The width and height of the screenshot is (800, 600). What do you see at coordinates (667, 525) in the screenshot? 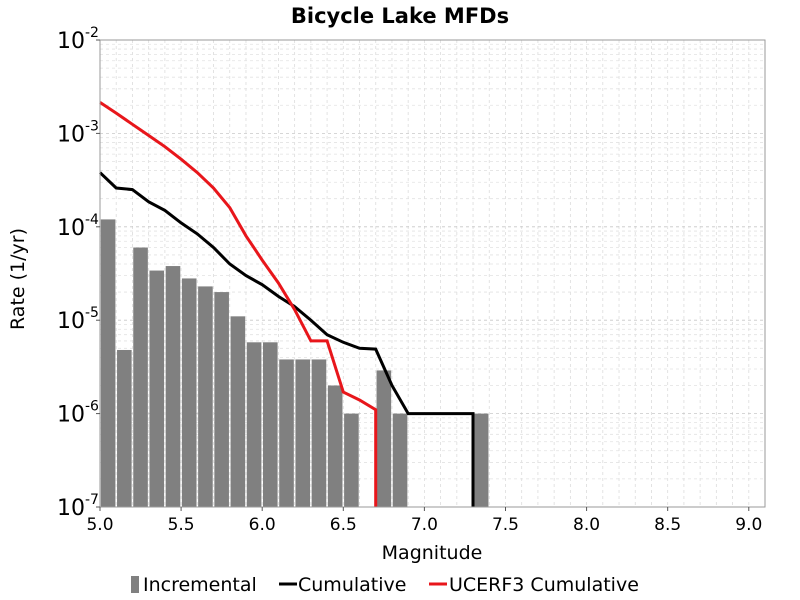
I see `x-tick-label: 8.5` at bounding box center [667, 525].